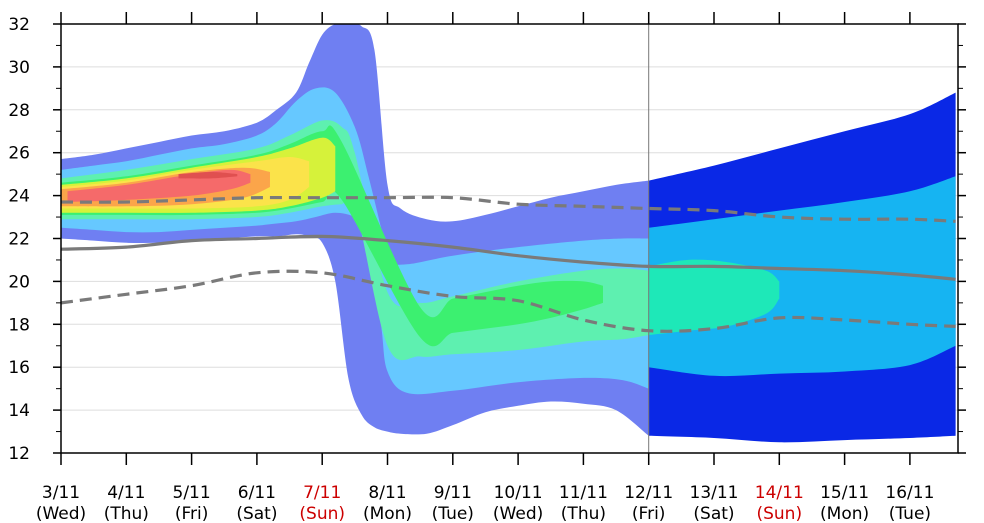 The image size is (984, 523). I want to click on y-tick-label: 12, so click(19, 454).